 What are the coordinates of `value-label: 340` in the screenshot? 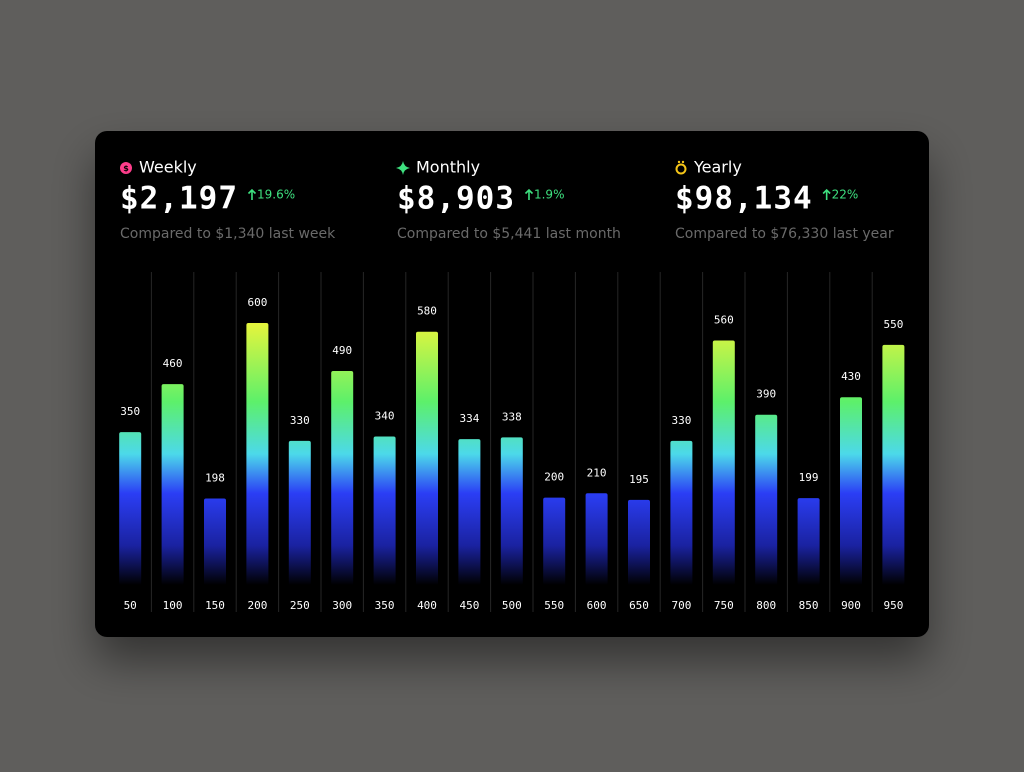 It's located at (385, 416).